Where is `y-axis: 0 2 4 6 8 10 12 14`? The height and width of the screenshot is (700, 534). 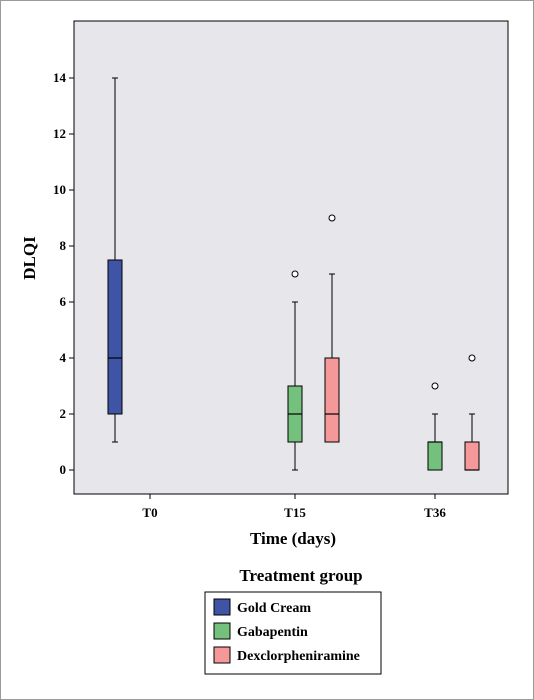
y-axis: 0 2 4 6 8 10 12 14 is located at coordinates (63, 273).